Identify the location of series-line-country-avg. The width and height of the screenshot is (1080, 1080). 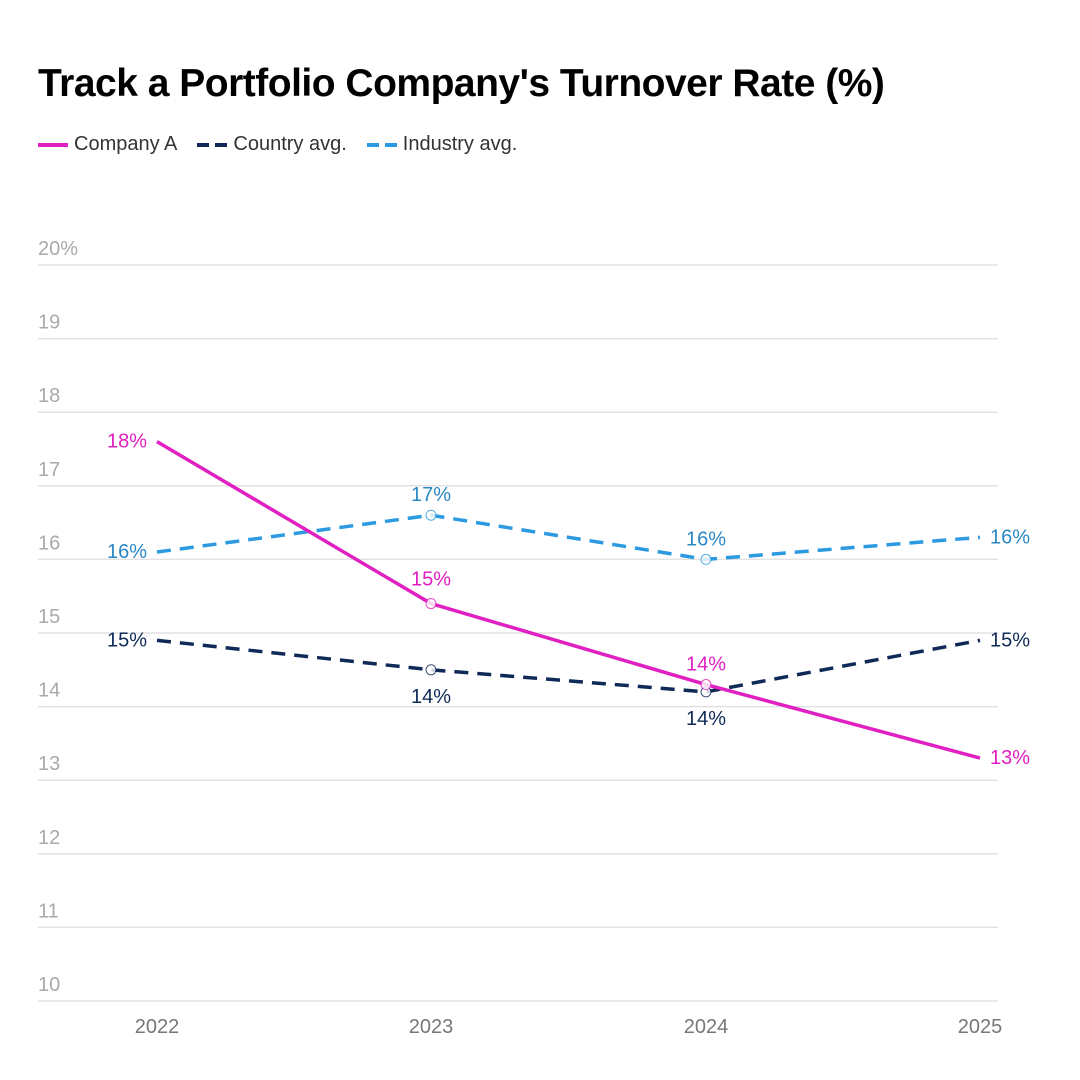
(568, 666).